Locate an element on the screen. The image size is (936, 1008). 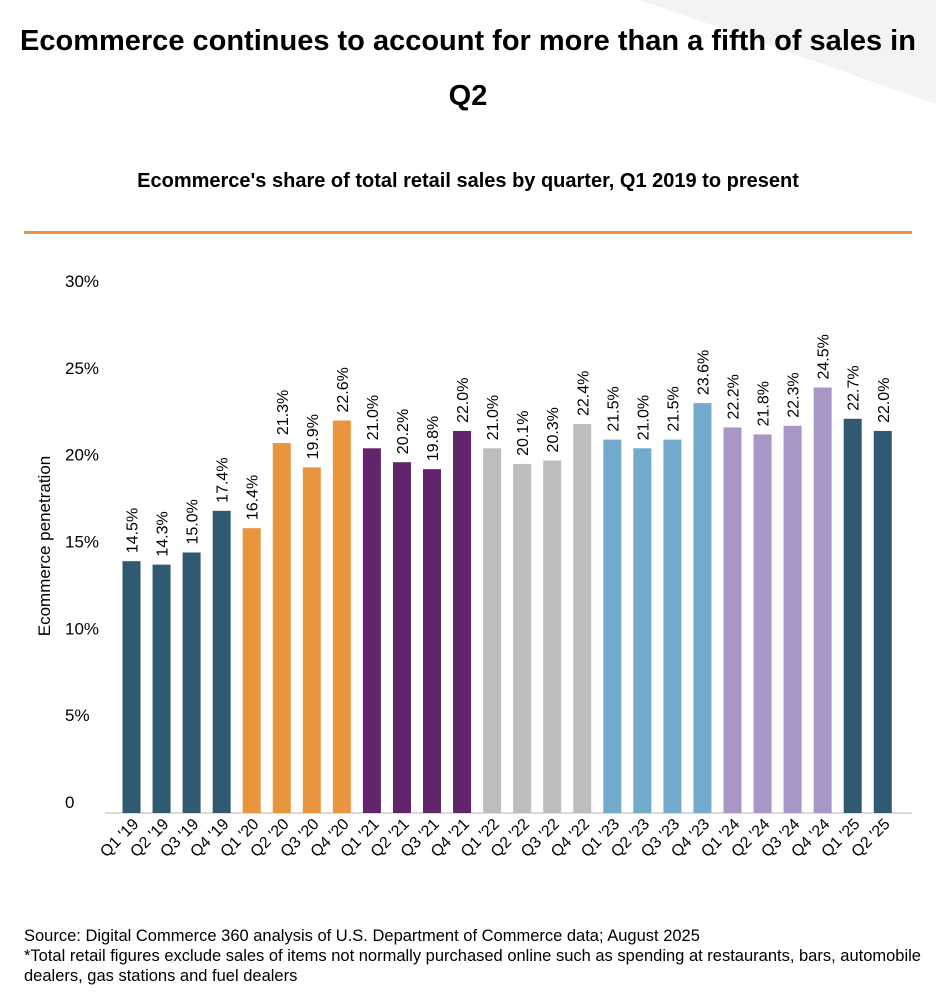
bar-value-label: 24.5% is located at coordinates (824, 356).